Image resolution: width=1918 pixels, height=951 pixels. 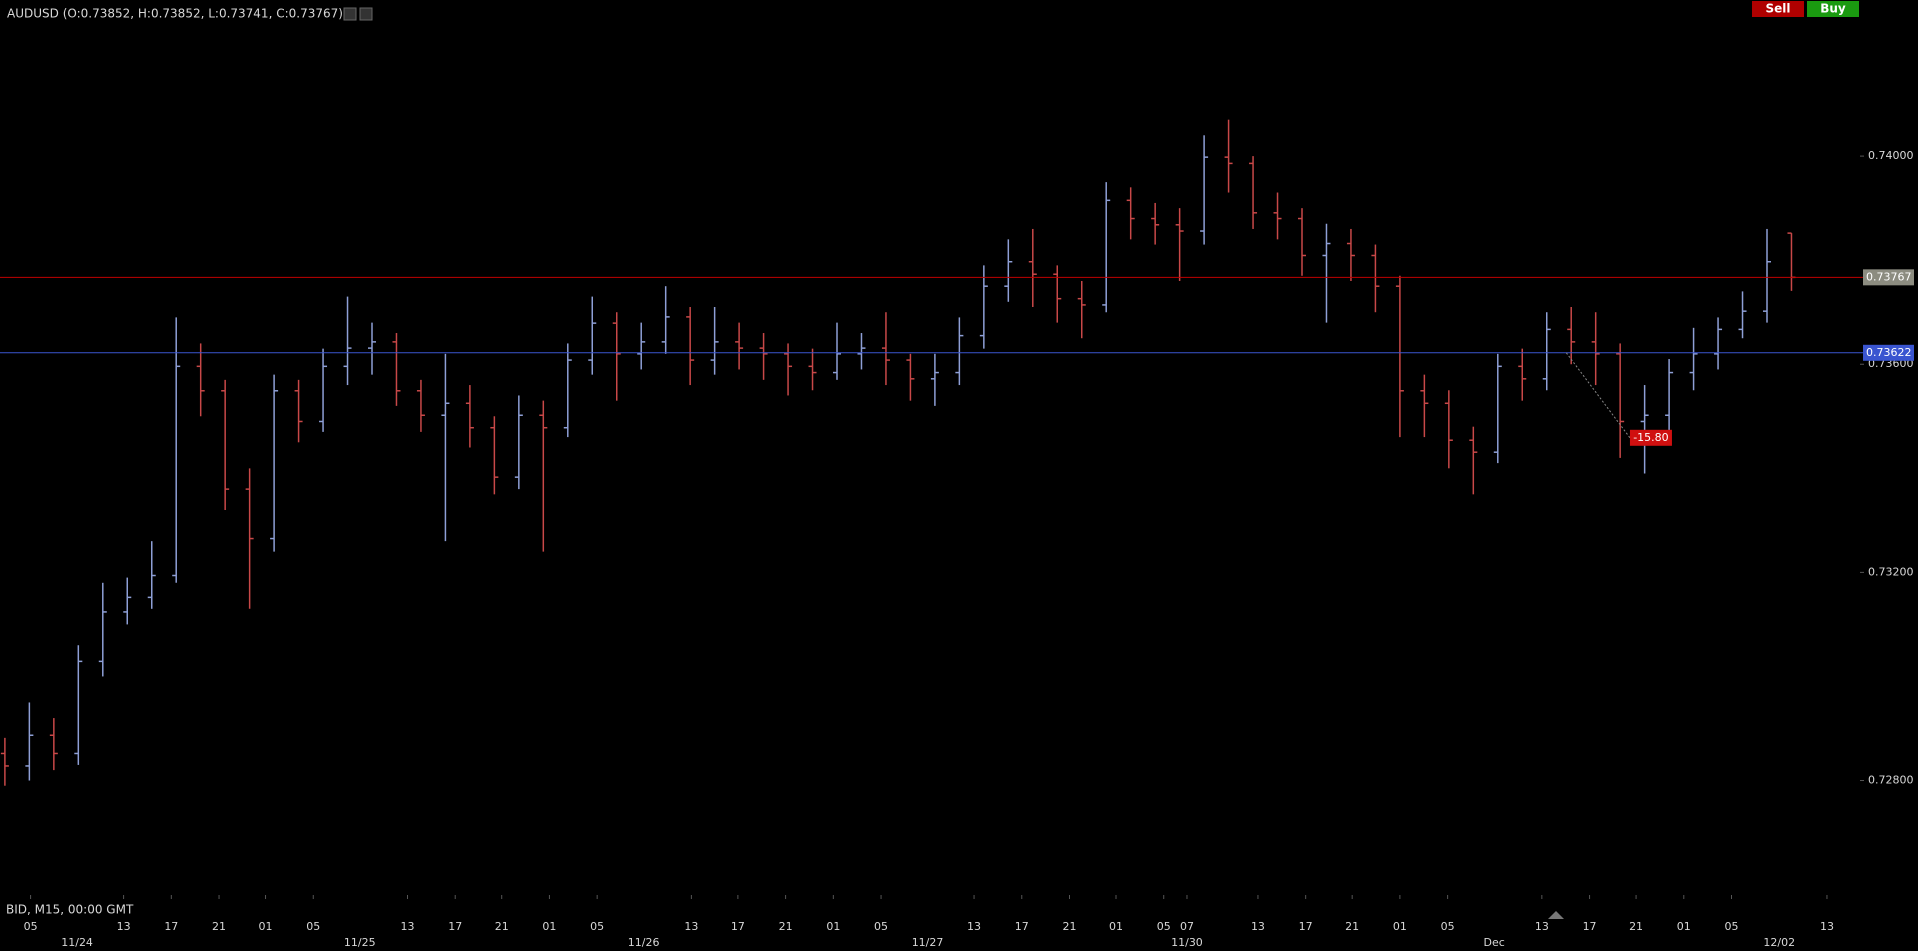 What do you see at coordinates (1187, 942) in the screenshot?
I see `date-tick-label: 11/30` at bounding box center [1187, 942].